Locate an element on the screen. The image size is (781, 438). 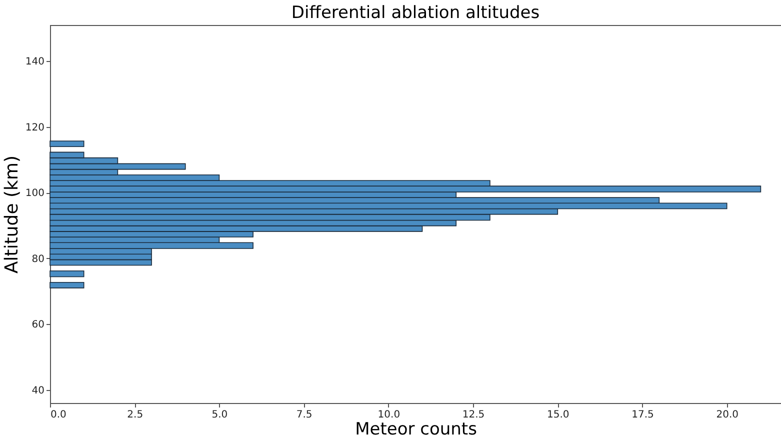
x-axis-title: Meteor counts is located at coordinates (416, 429).